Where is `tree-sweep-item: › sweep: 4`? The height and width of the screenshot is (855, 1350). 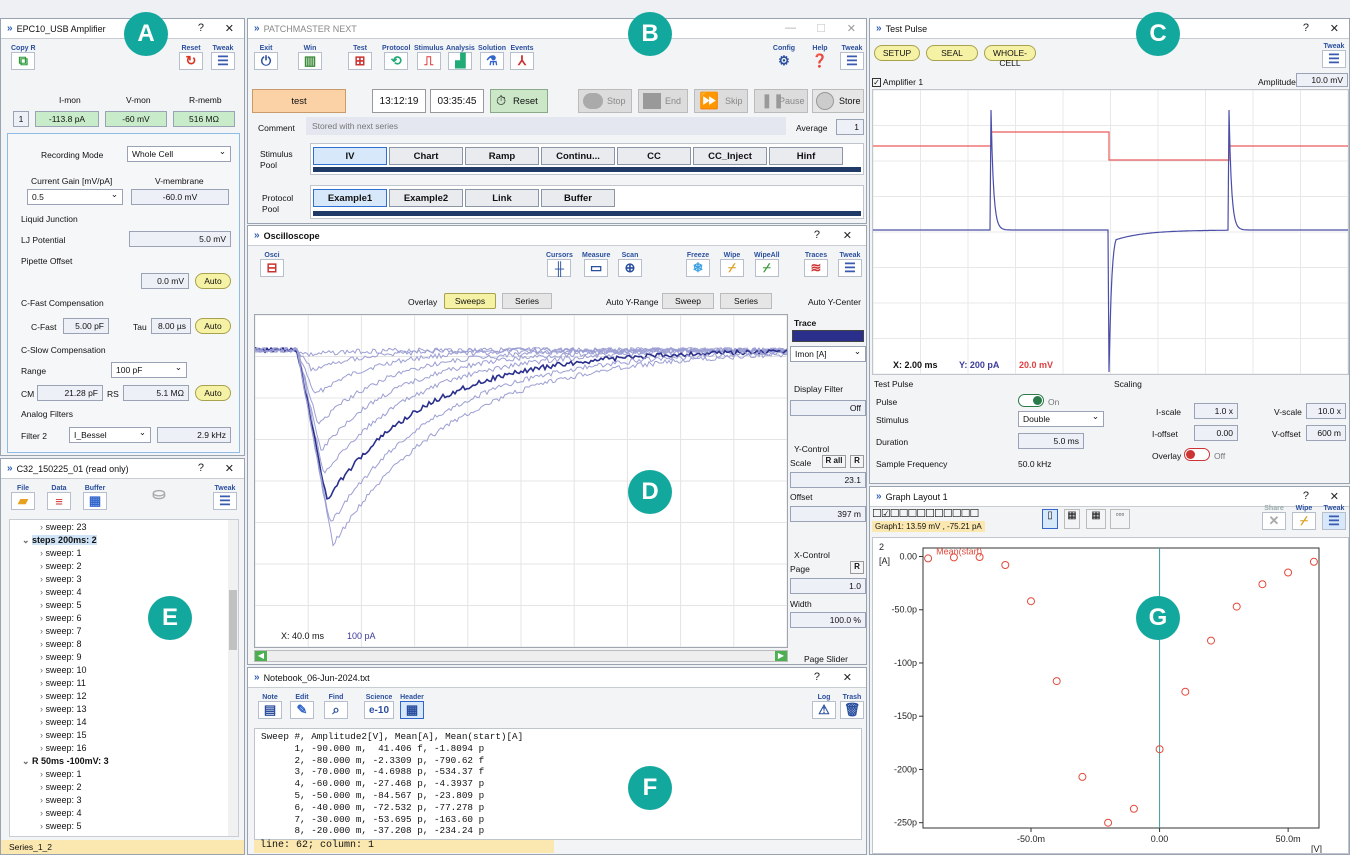 tree-sweep-item: › sweep: 4 is located at coordinates (61, 592).